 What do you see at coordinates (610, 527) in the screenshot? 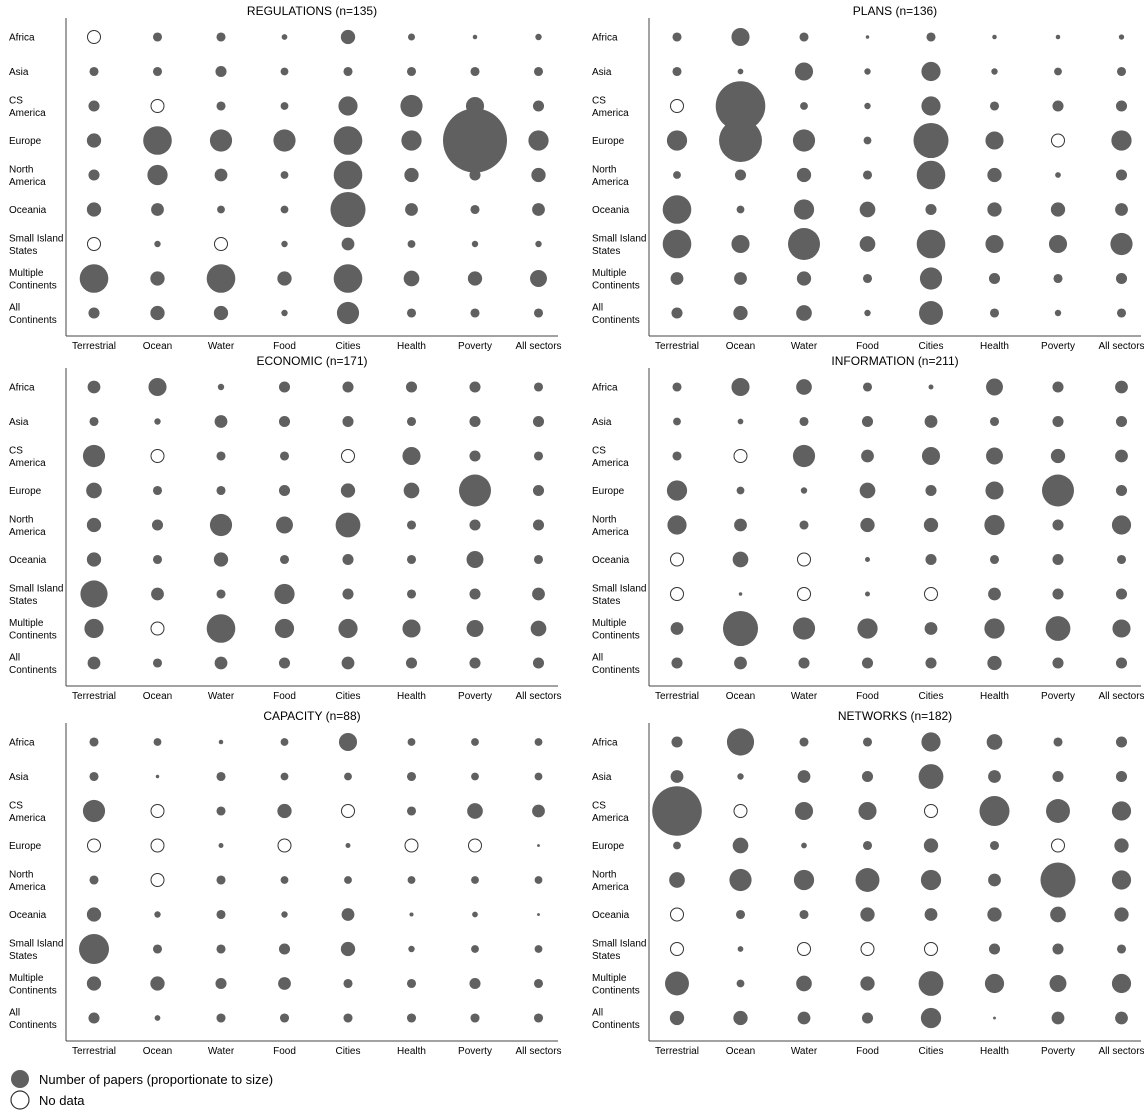
I see `row-label-north-america: North America` at bounding box center [610, 527].